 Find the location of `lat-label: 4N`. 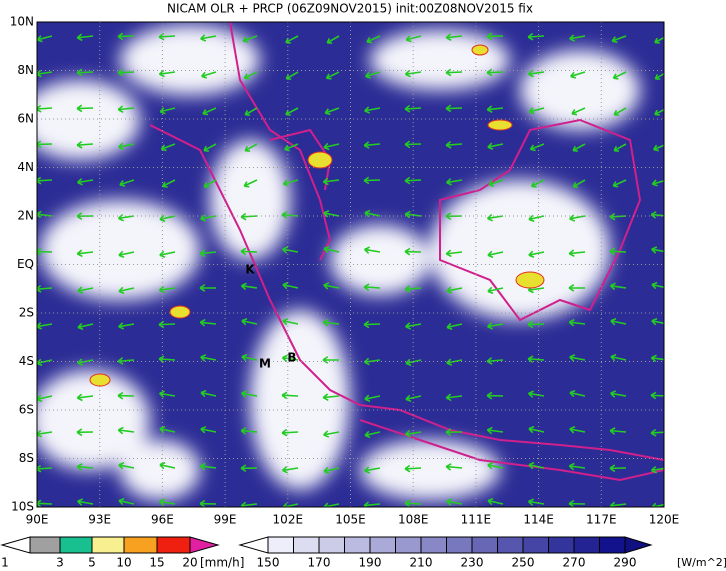

lat-label: 4N is located at coordinates (25, 167).